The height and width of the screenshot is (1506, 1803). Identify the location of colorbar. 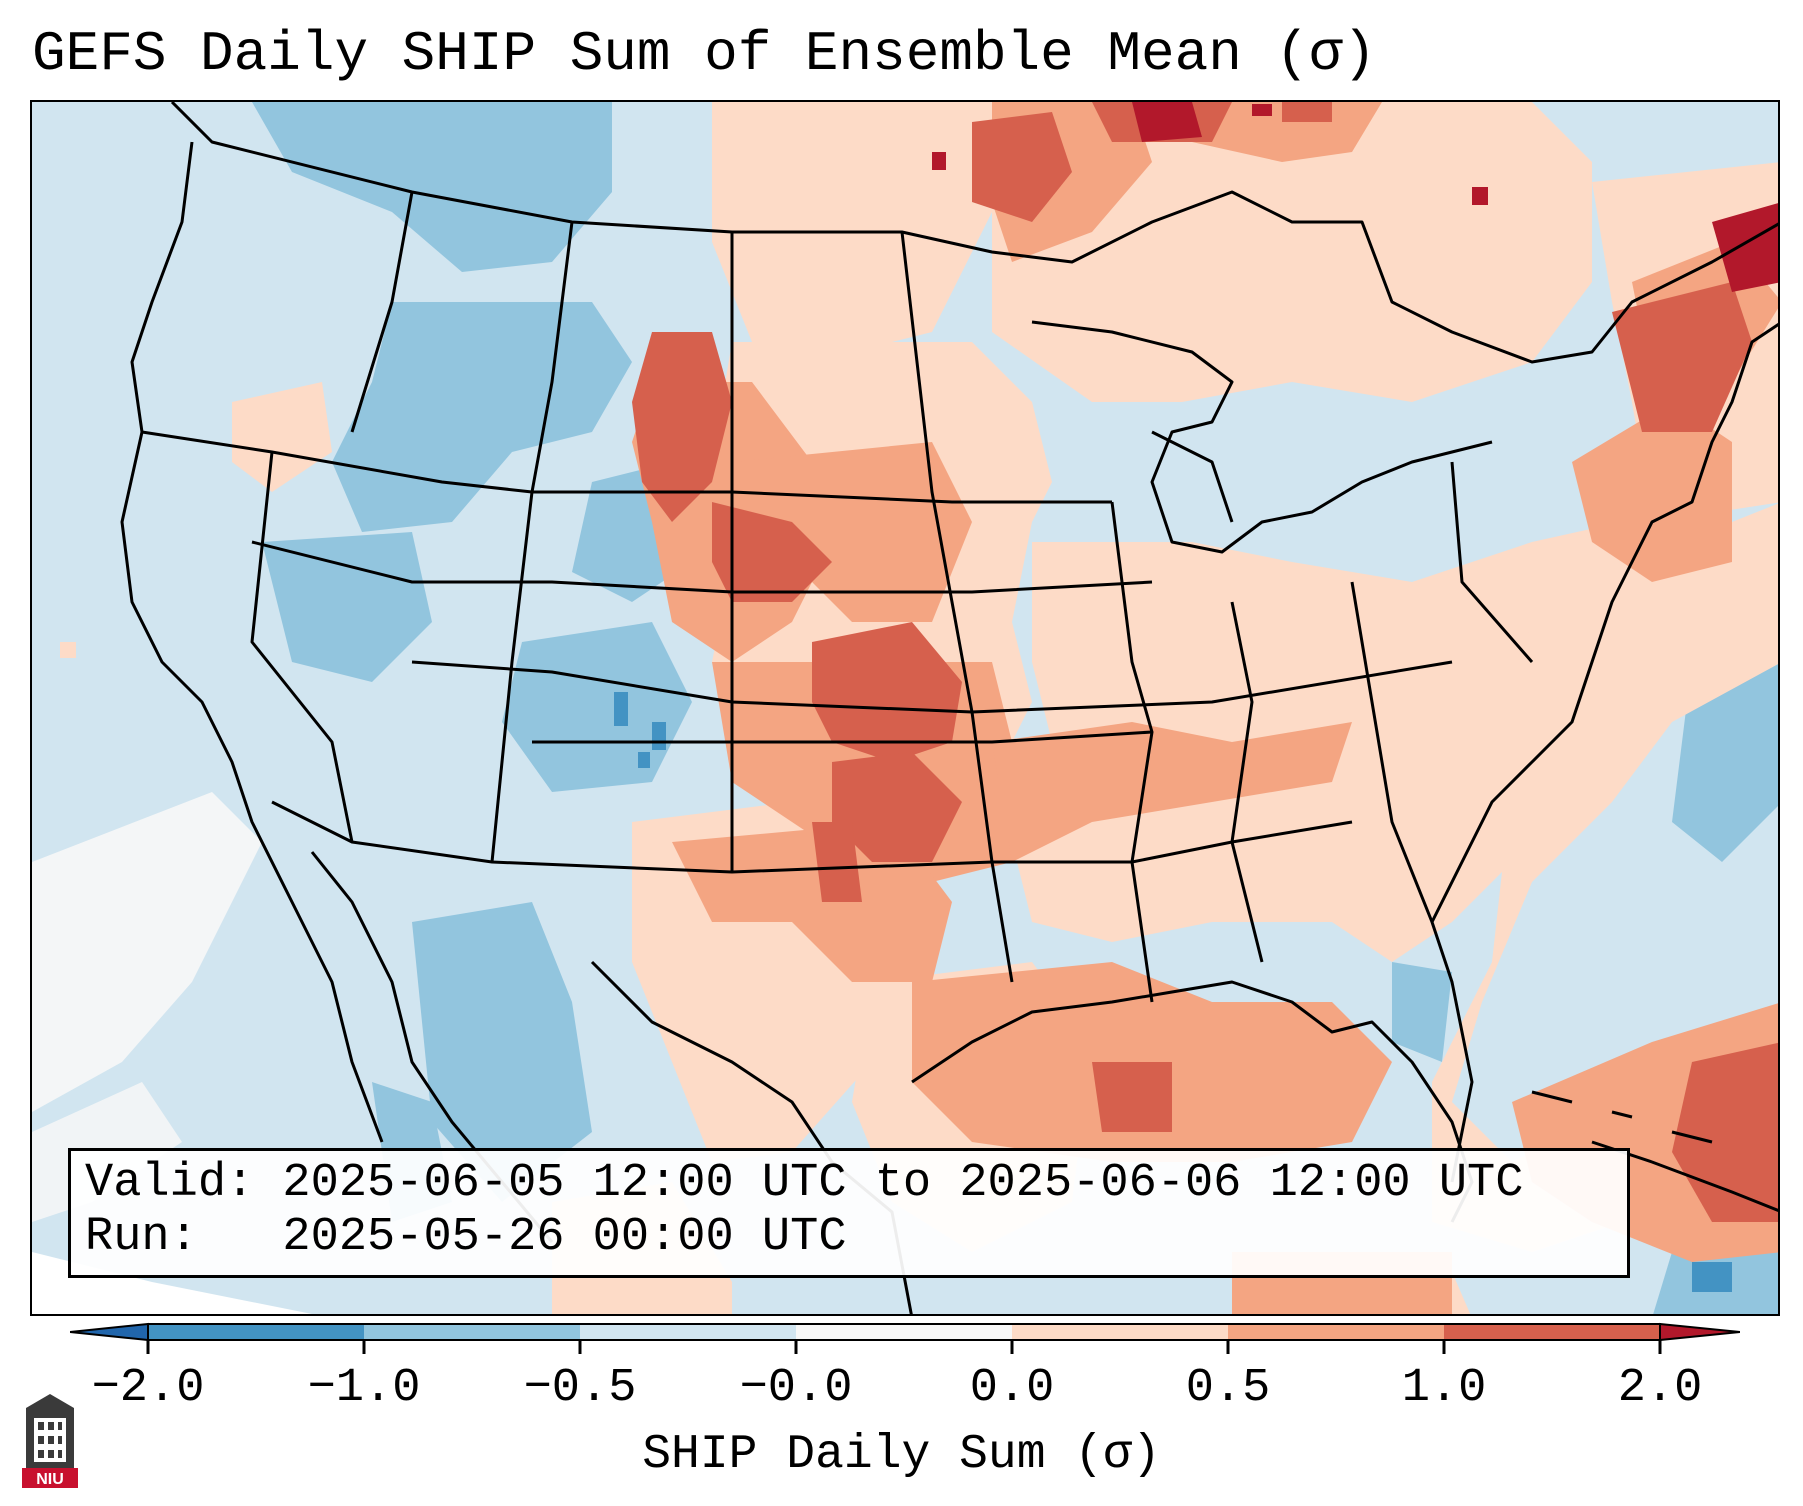
(905, 1338).